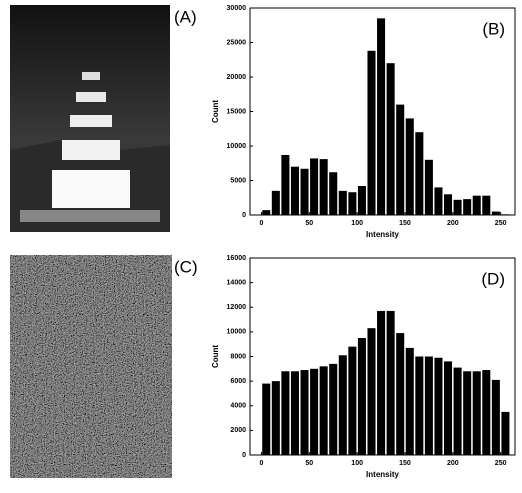 The image size is (522, 493). Describe the element at coordinates (237, 42) in the screenshot. I see `y-tick-label: 25000` at that location.